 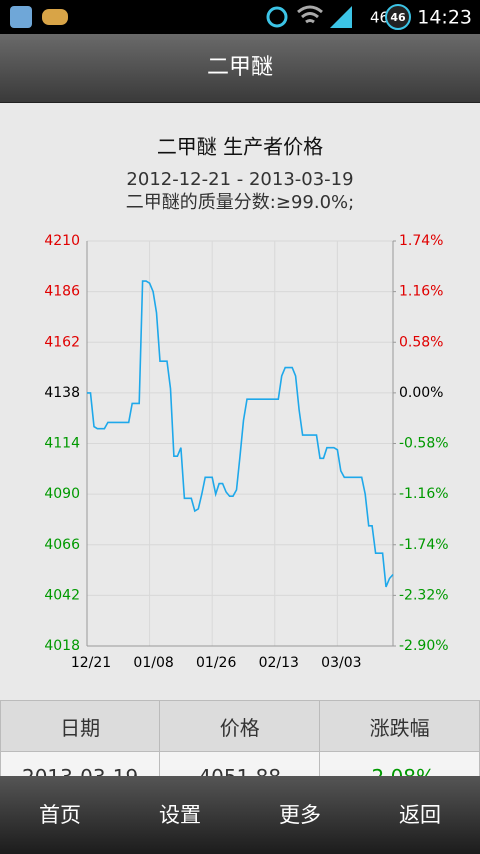 What do you see at coordinates (421, 393) in the screenshot?
I see `y2-tick-label: 0.00%` at bounding box center [421, 393].